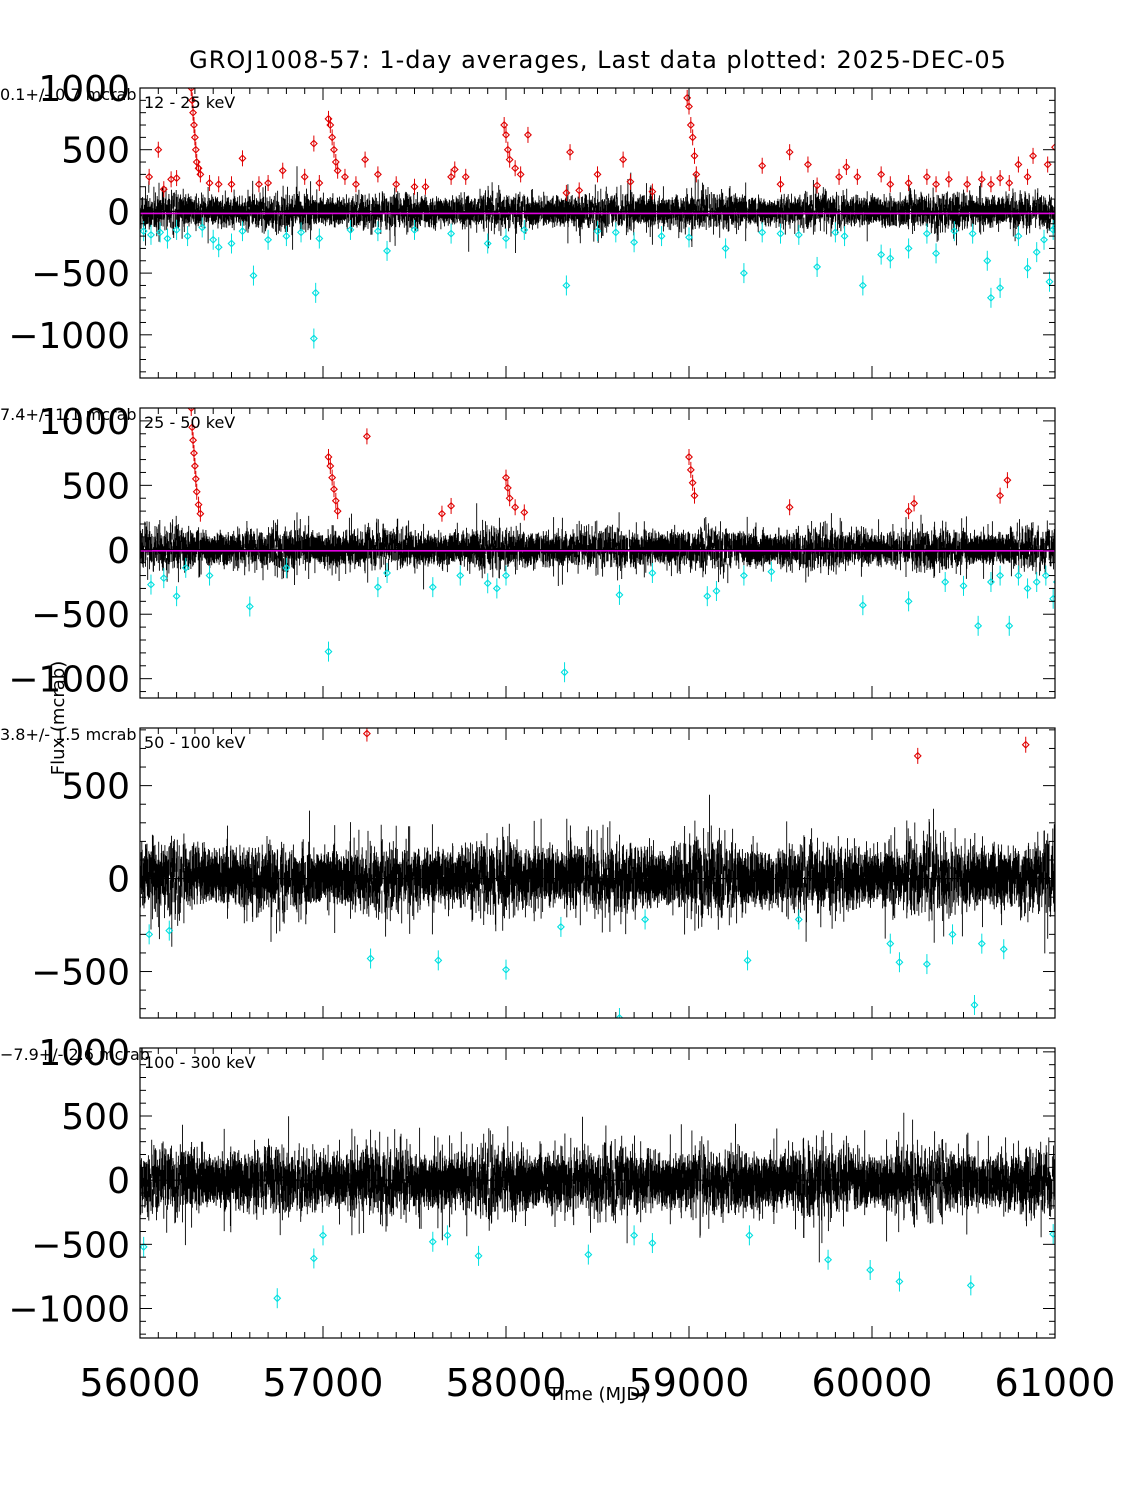  I want to click on data-area, so click(597, 218).